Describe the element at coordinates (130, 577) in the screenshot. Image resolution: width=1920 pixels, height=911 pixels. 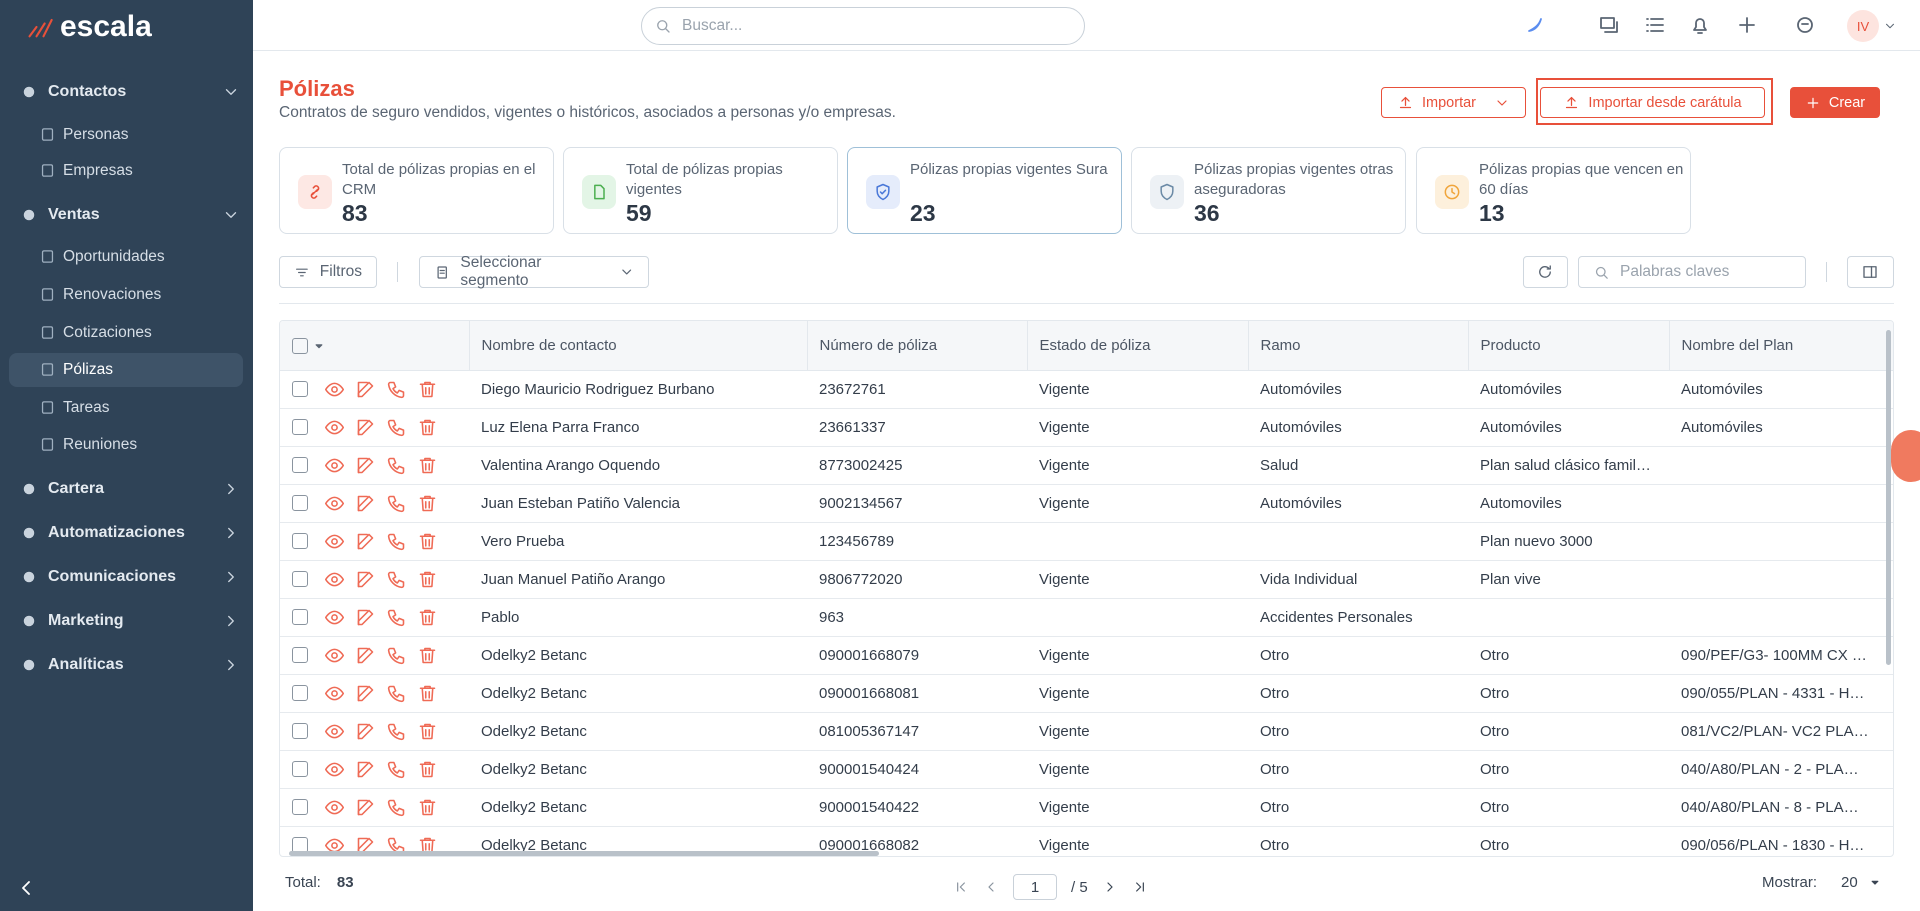
I see `nav-group: Comunicaciones` at that location.